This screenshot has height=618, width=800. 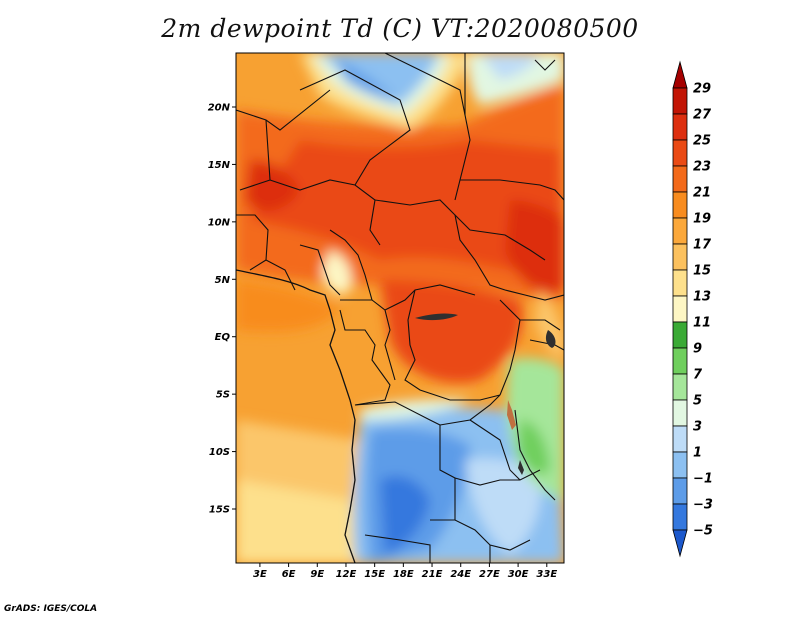 I want to click on latitude-ticks: 20N 15N 10N 5N EQ 5S 10S 15S, so click(x=222, y=309).